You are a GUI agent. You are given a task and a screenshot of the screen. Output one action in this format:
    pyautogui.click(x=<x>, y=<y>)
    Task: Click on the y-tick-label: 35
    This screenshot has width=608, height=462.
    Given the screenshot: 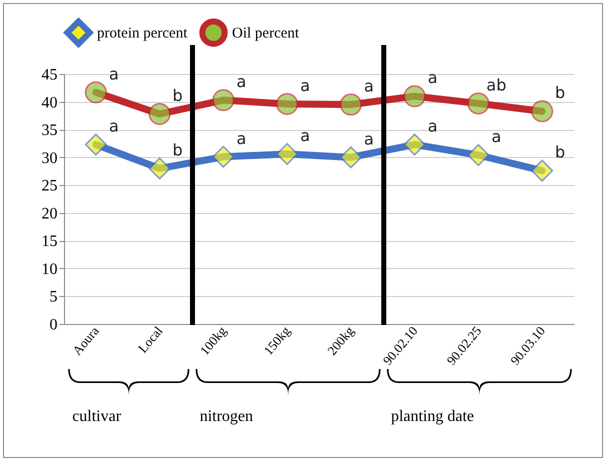 What is the action you would take?
    pyautogui.click(x=50, y=131)
    